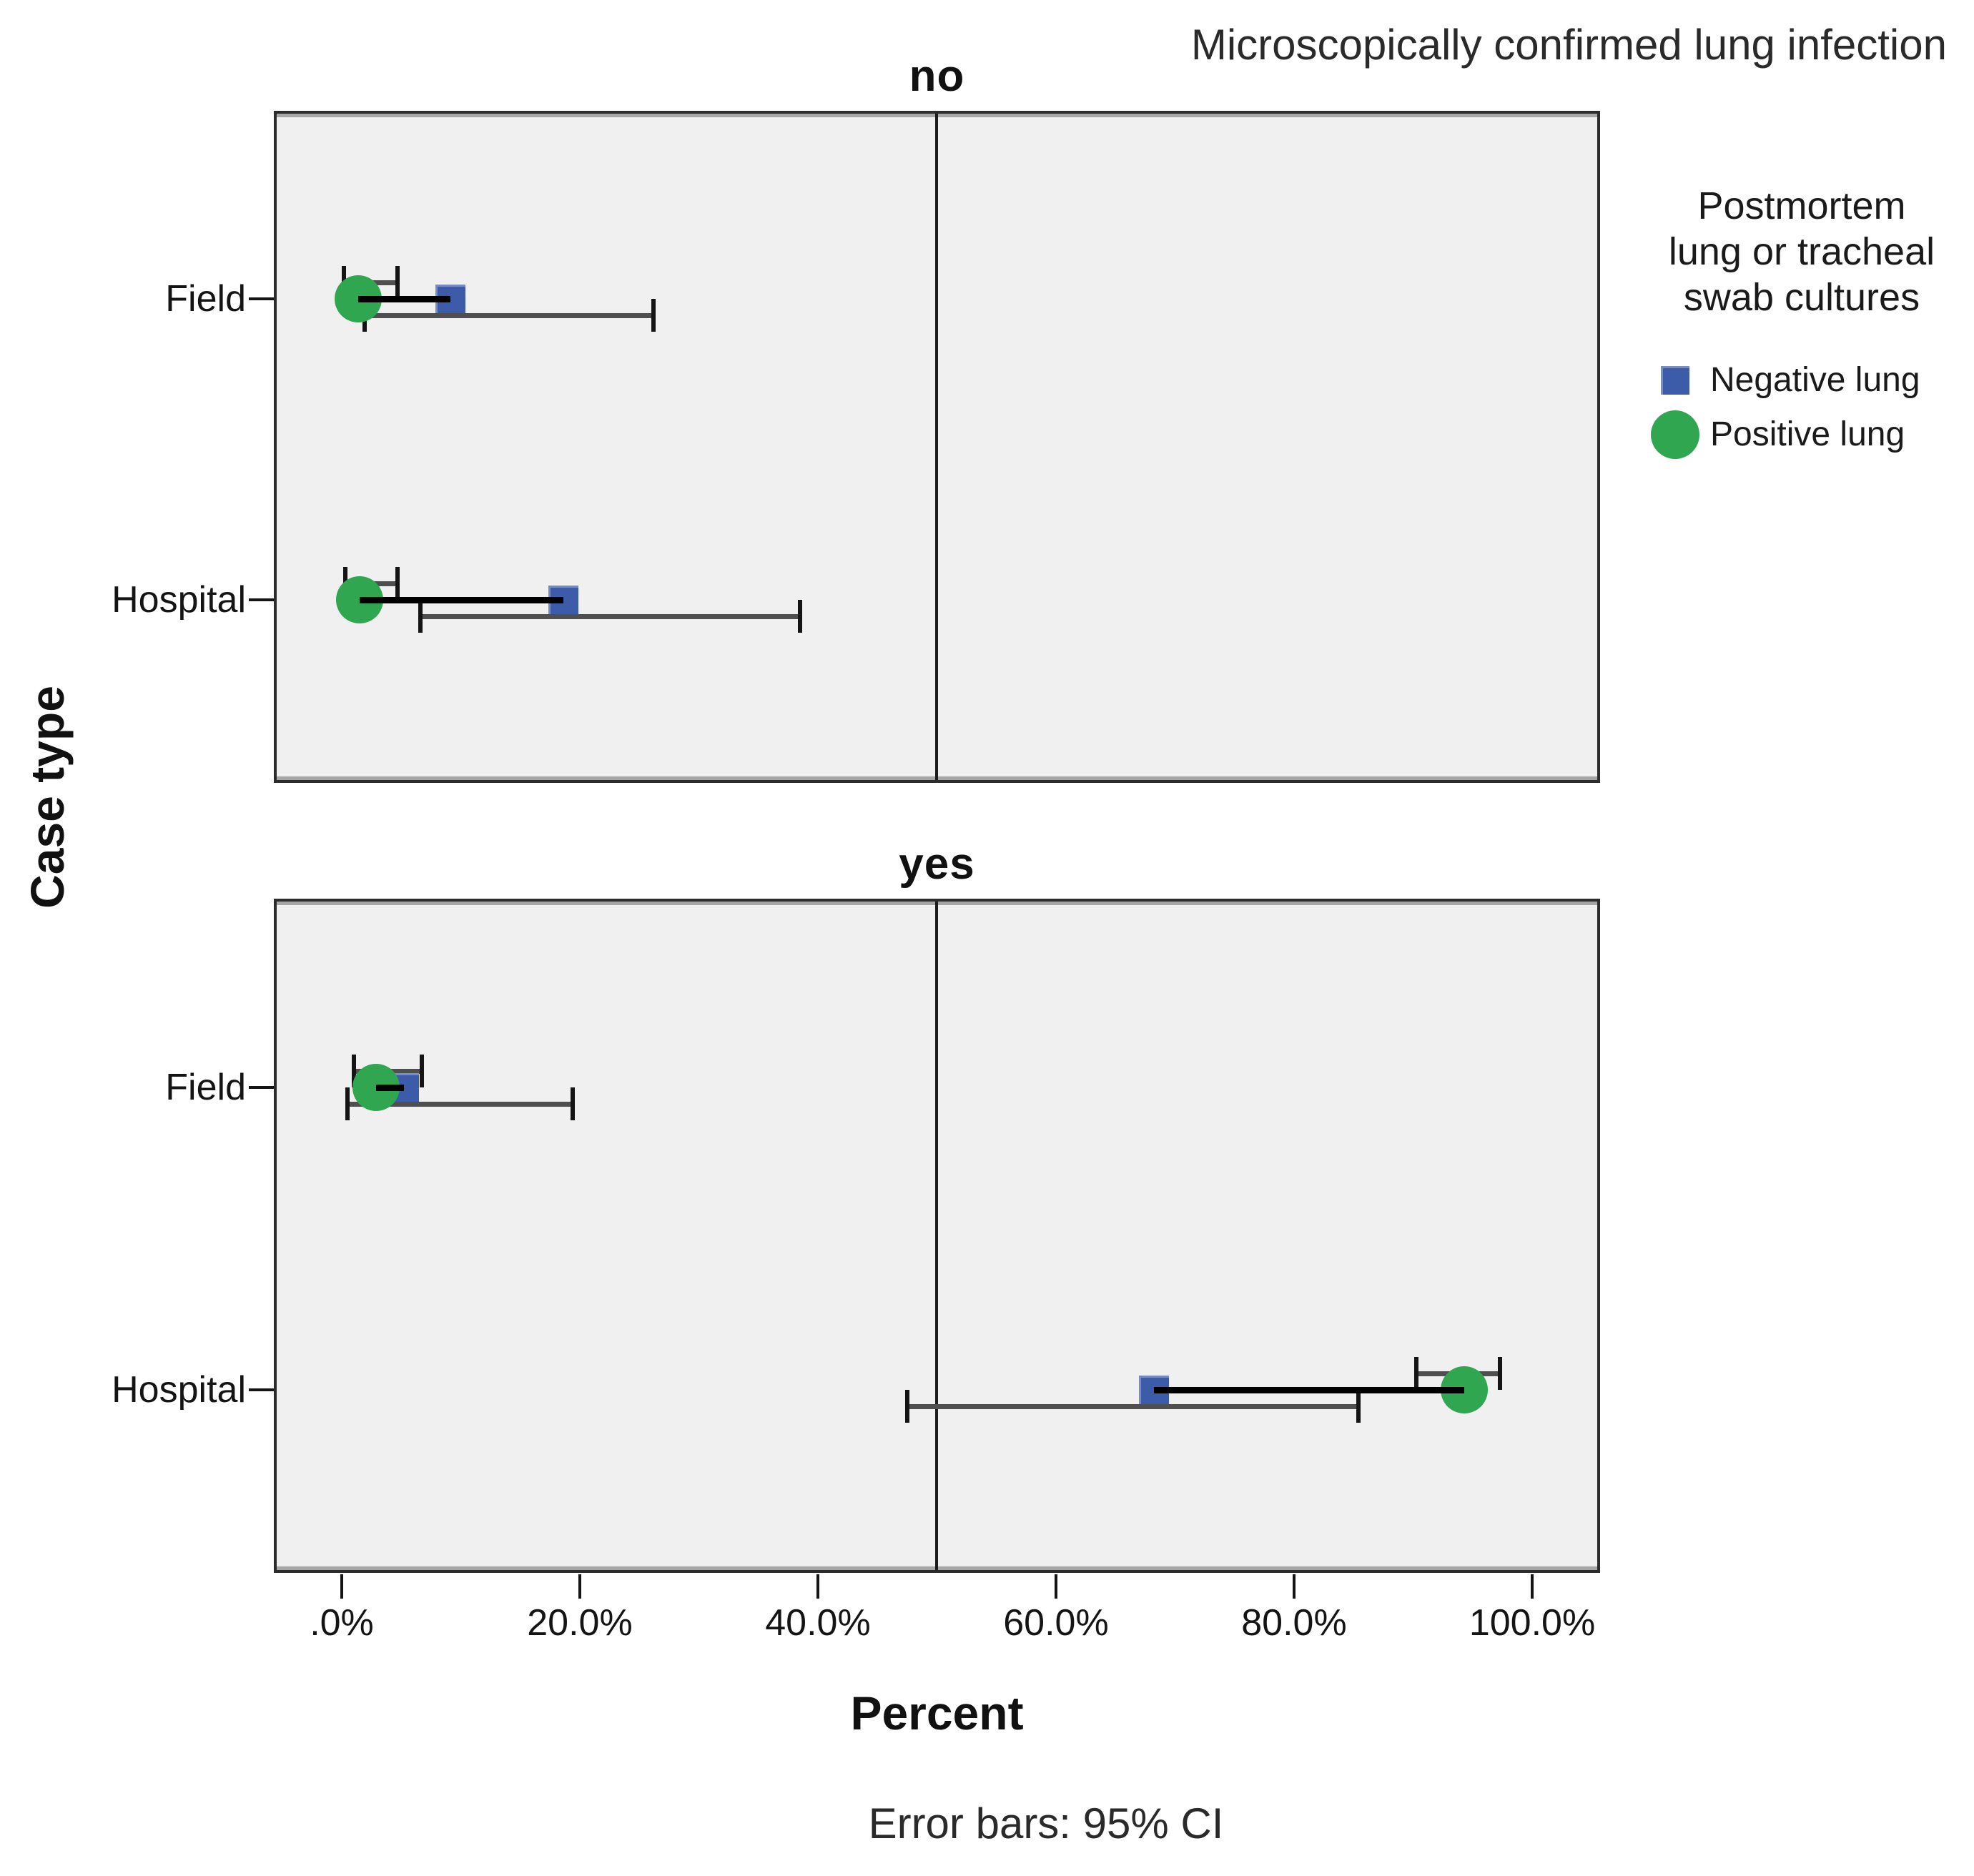  What do you see at coordinates (1532, 1623) in the screenshot?
I see `x-axis-tick-label: 100.0%` at bounding box center [1532, 1623].